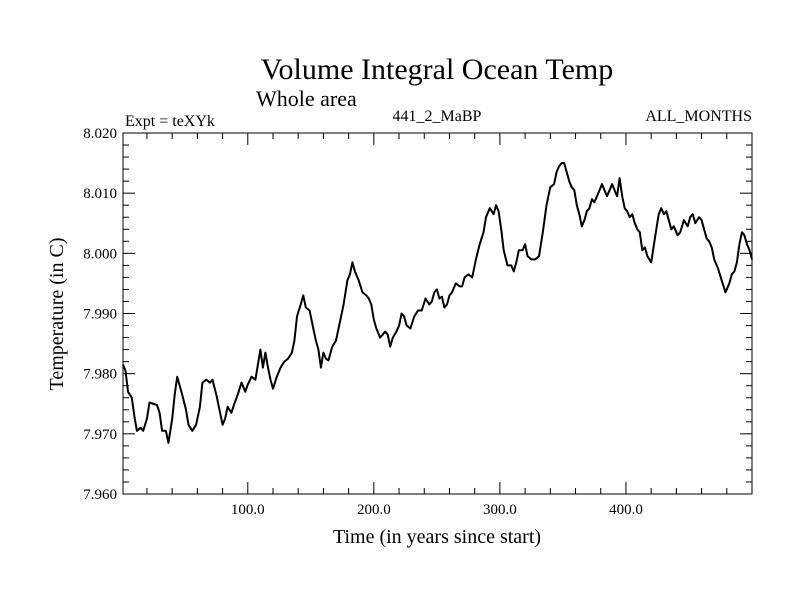 This screenshot has height=600, width=800. I want to click on run-label: 441_2_MaBP, so click(437, 116).